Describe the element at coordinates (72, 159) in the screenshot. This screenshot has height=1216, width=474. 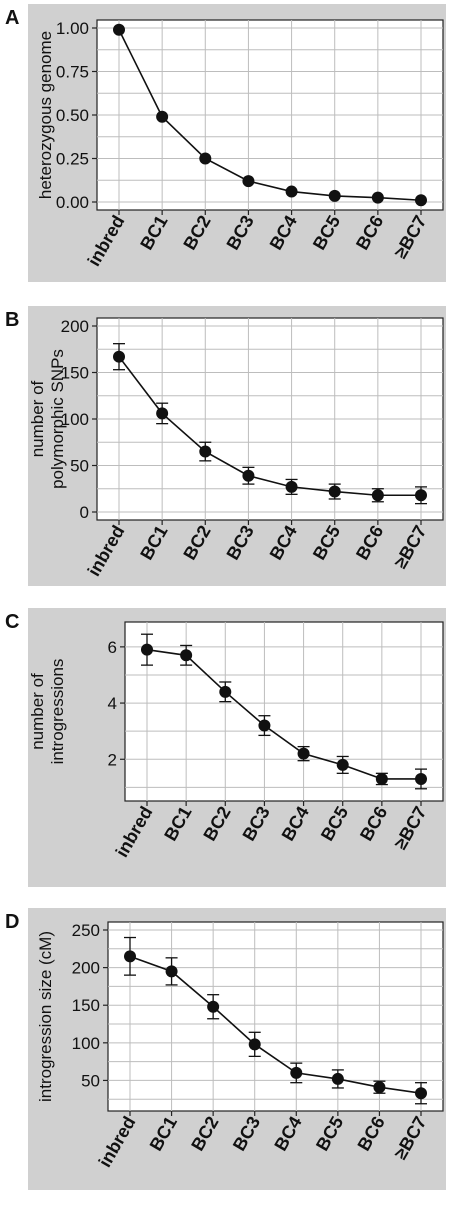
I see `y-tick-label: 0.25` at that location.